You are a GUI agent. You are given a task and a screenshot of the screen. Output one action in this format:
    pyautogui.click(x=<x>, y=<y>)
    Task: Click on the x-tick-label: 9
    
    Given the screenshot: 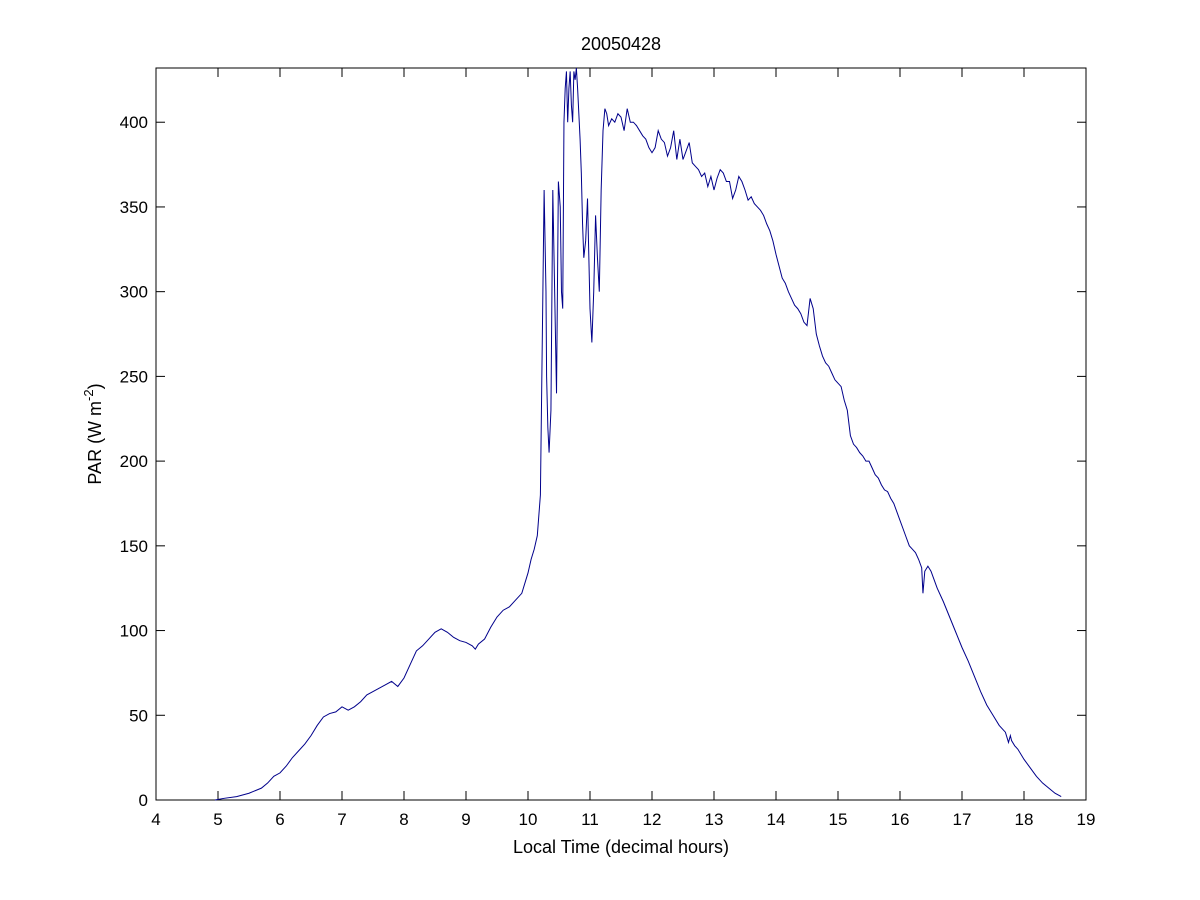 What is the action you would take?
    pyautogui.click(x=465, y=819)
    